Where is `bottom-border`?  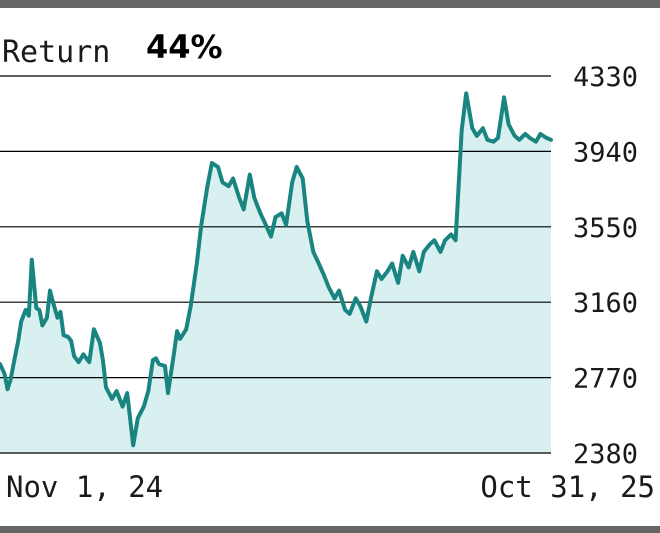
bottom-border is located at coordinates (330, 529).